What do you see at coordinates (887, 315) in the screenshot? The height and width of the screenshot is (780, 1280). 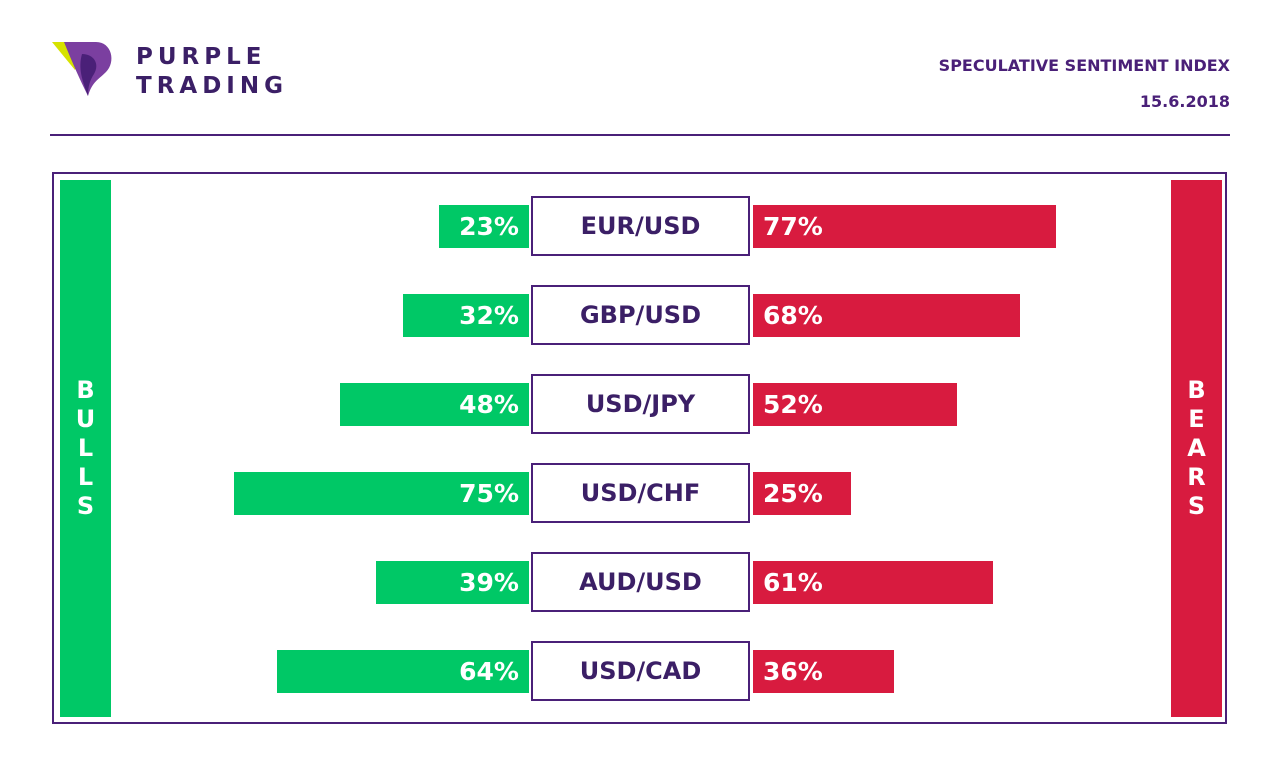 I see `bear-bar-gbp-usd: 68%` at bounding box center [887, 315].